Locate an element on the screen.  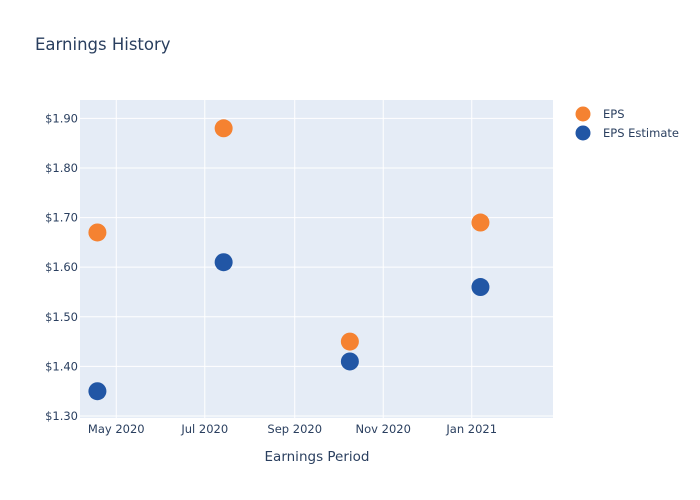
y-tick-label: $1.50 is located at coordinates (61, 317).